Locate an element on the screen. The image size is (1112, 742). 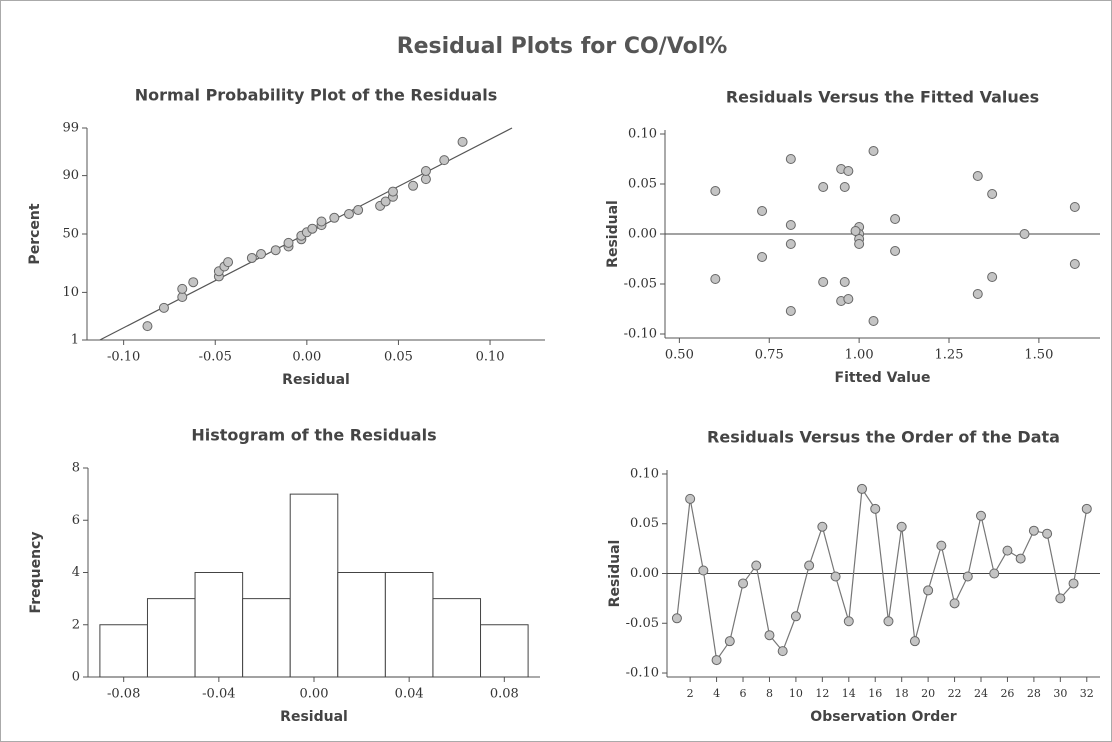
x-tick-label: 0.04 is located at coordinates (409, 694).